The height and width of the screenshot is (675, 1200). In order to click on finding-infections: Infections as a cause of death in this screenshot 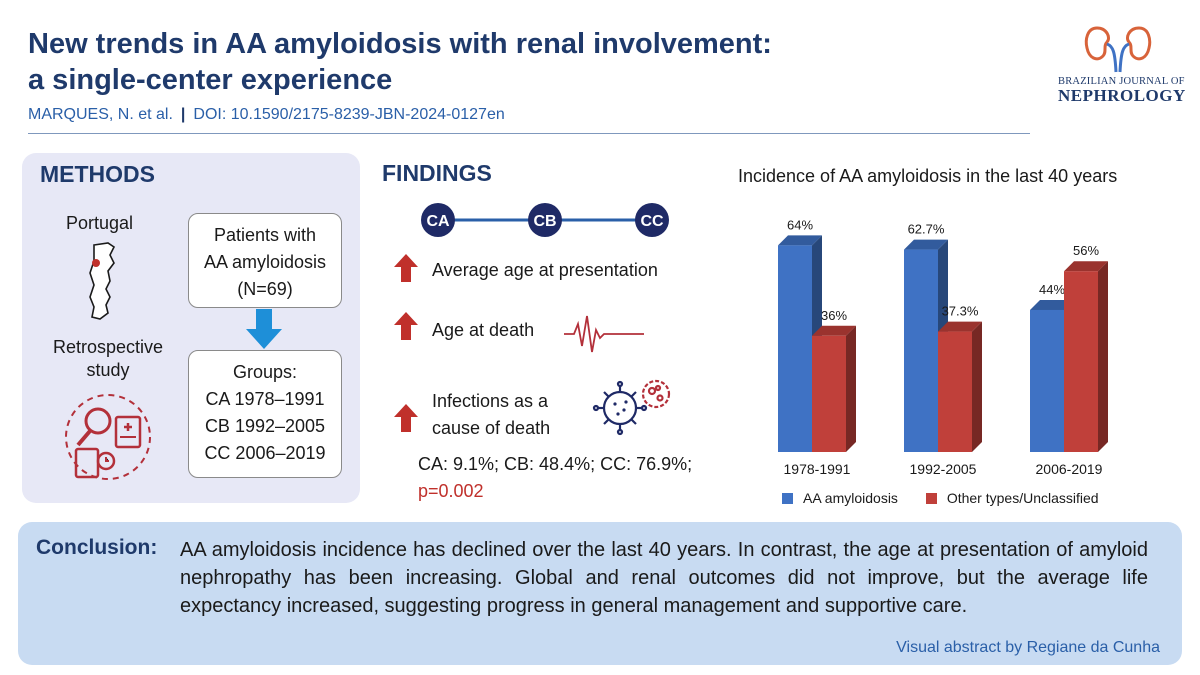, I will do `click(502, 415)`.